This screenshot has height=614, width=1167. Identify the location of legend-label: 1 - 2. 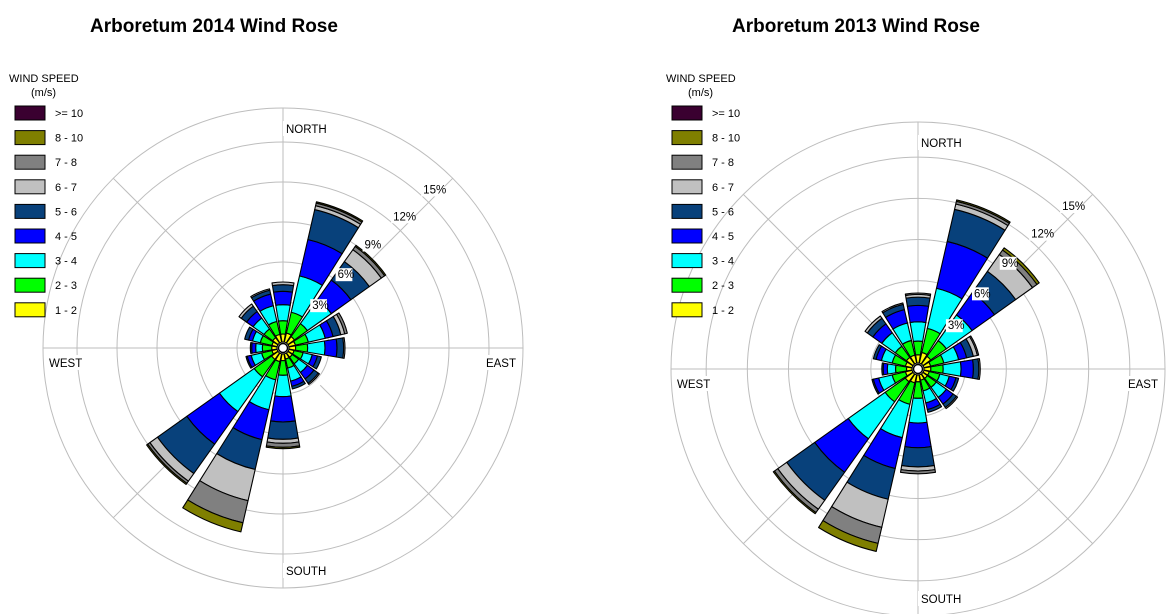
(66, 311).